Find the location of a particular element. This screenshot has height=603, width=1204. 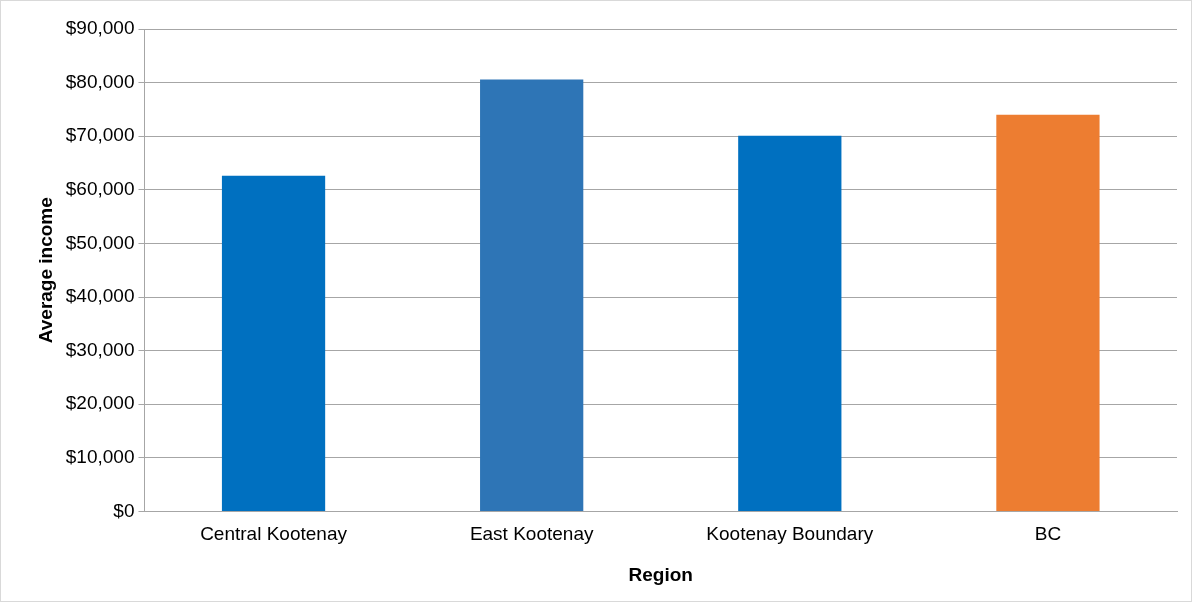

x-axis-title: Region is located at coordinates (660, 574).